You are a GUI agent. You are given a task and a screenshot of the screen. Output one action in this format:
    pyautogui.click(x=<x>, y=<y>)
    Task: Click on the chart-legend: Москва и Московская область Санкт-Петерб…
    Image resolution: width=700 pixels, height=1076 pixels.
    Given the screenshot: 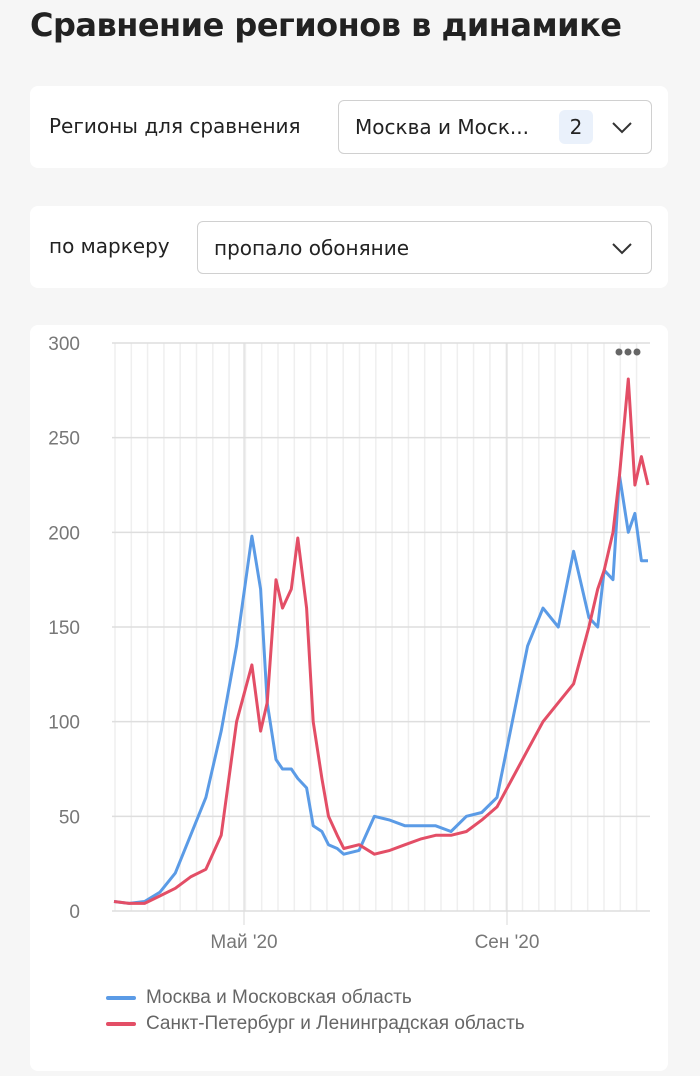 What is the action you would take?
    pyautogui.click(x=315, y=1011)
    